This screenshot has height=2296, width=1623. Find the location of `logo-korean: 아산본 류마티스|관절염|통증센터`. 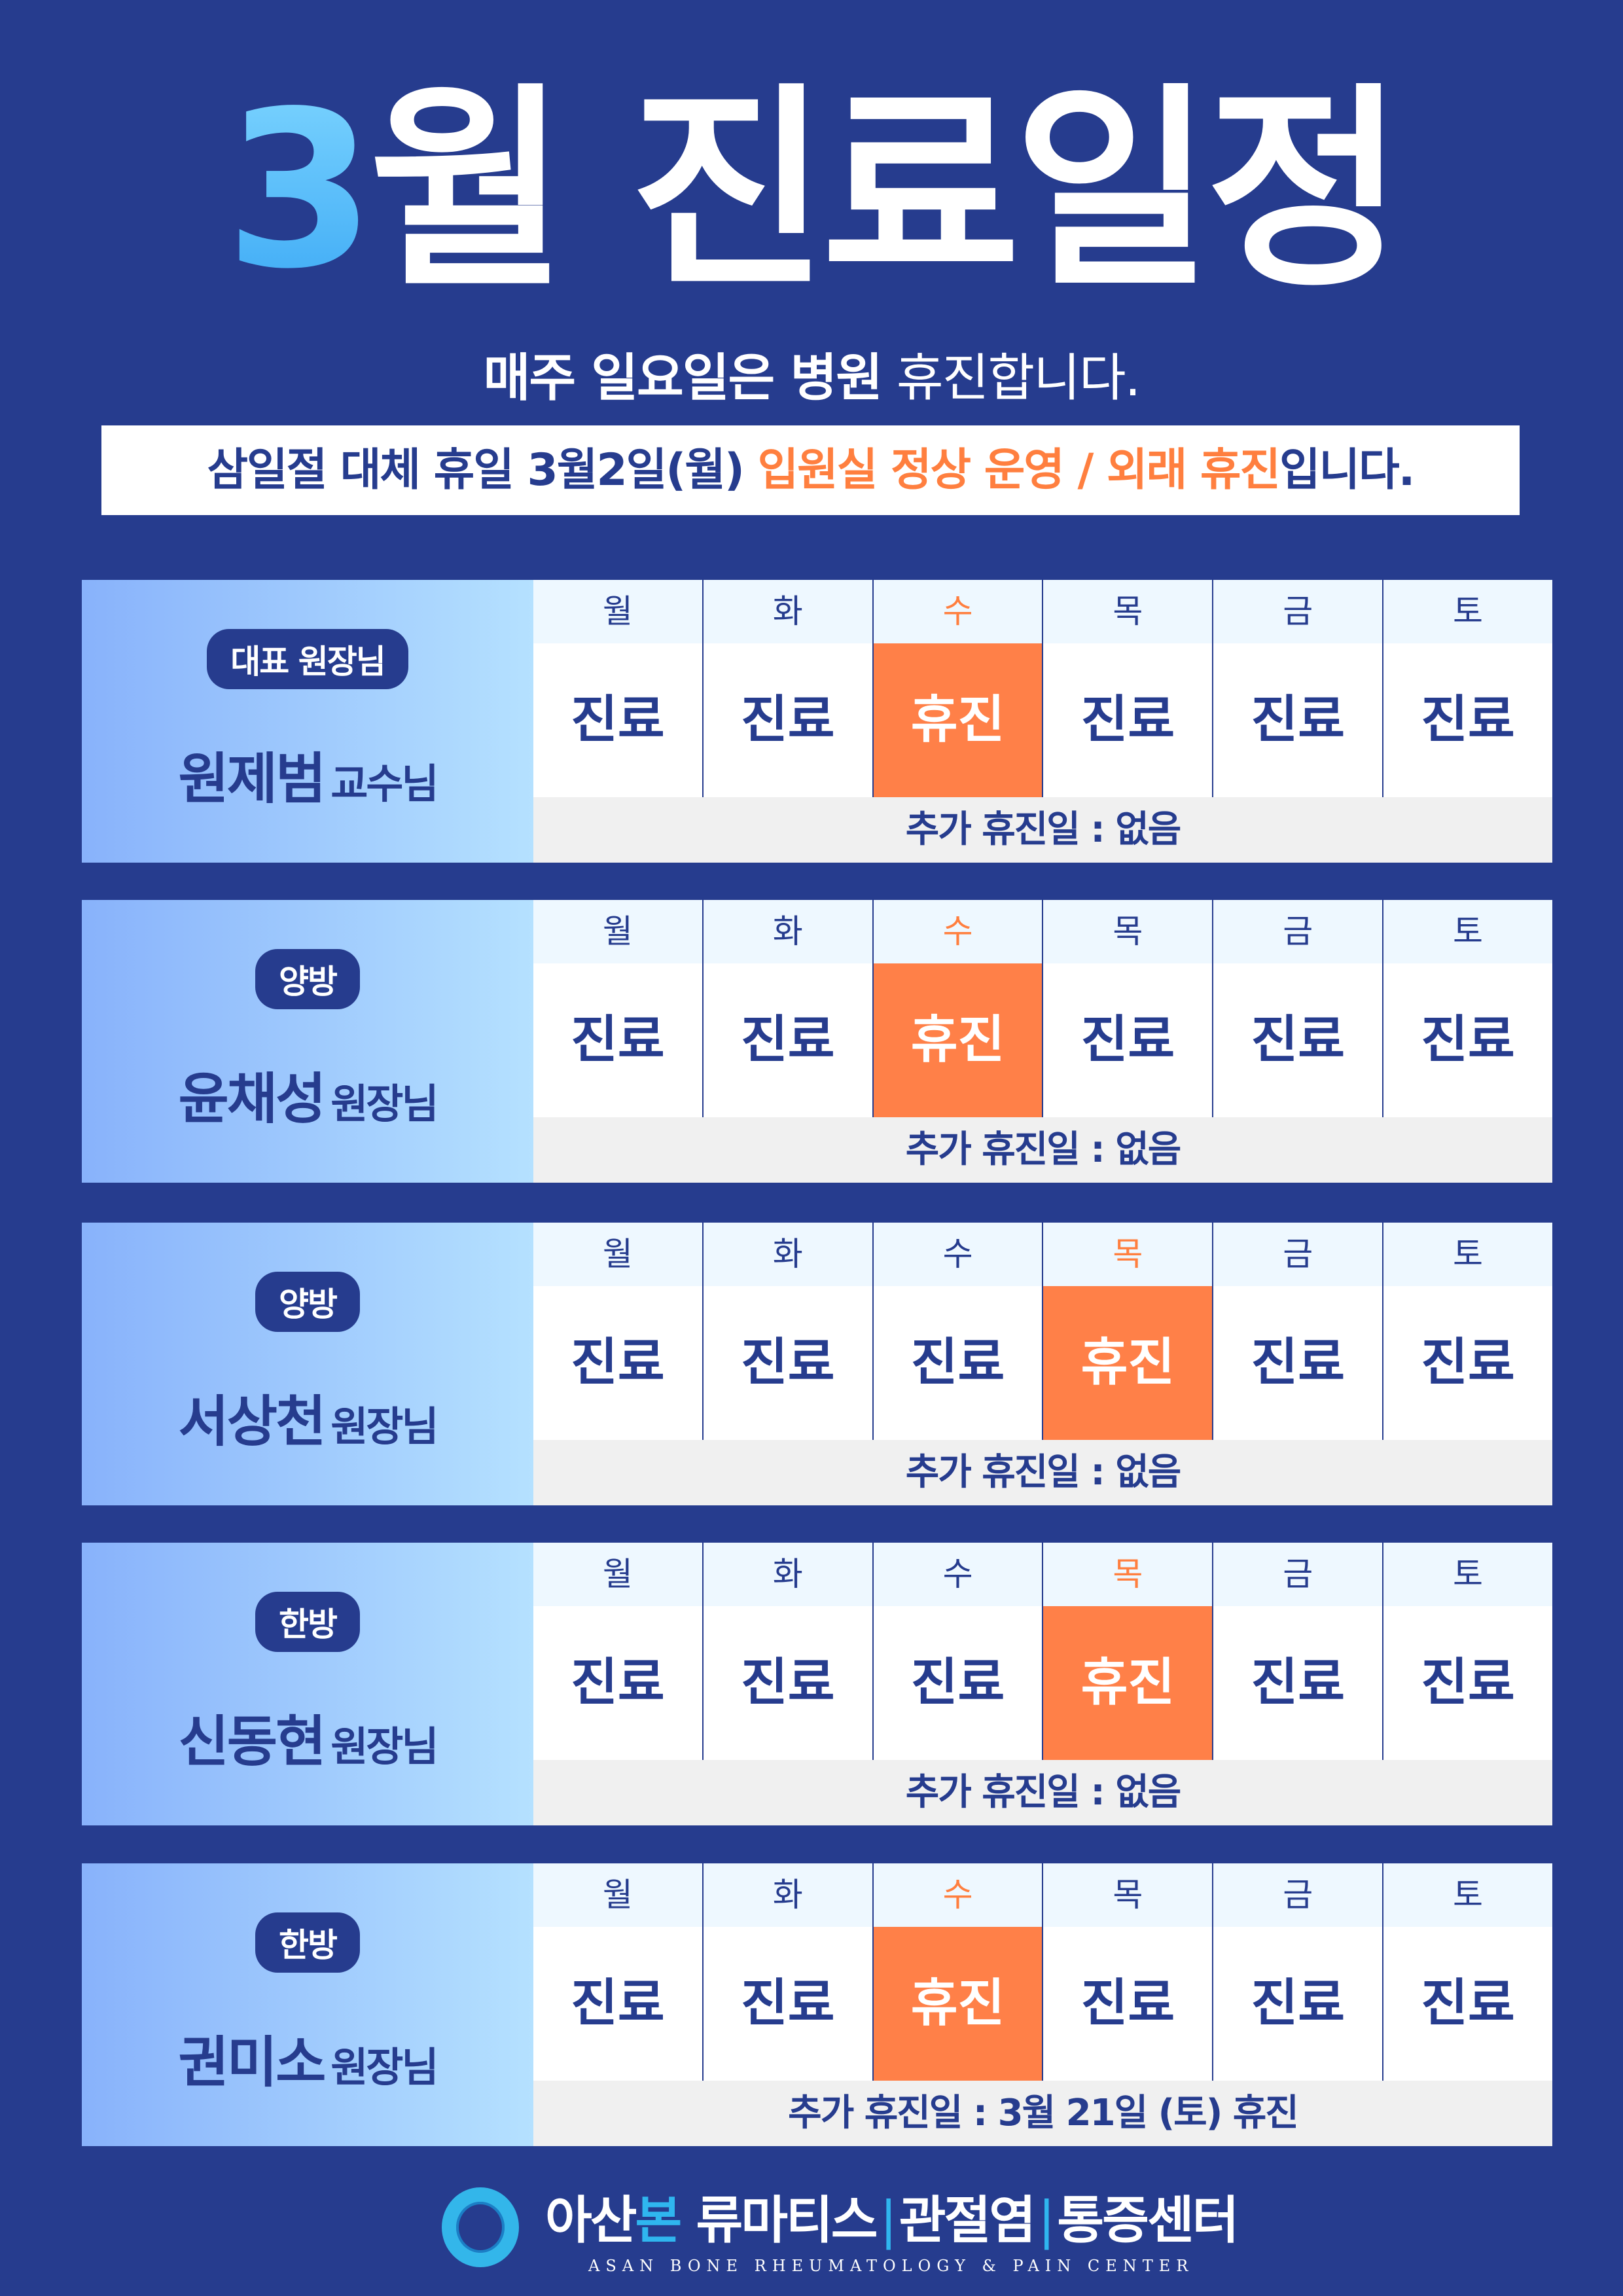

logo-korean: 아산본 류마티스|관절염|통증센터 is located at coordinates (892, 2216).